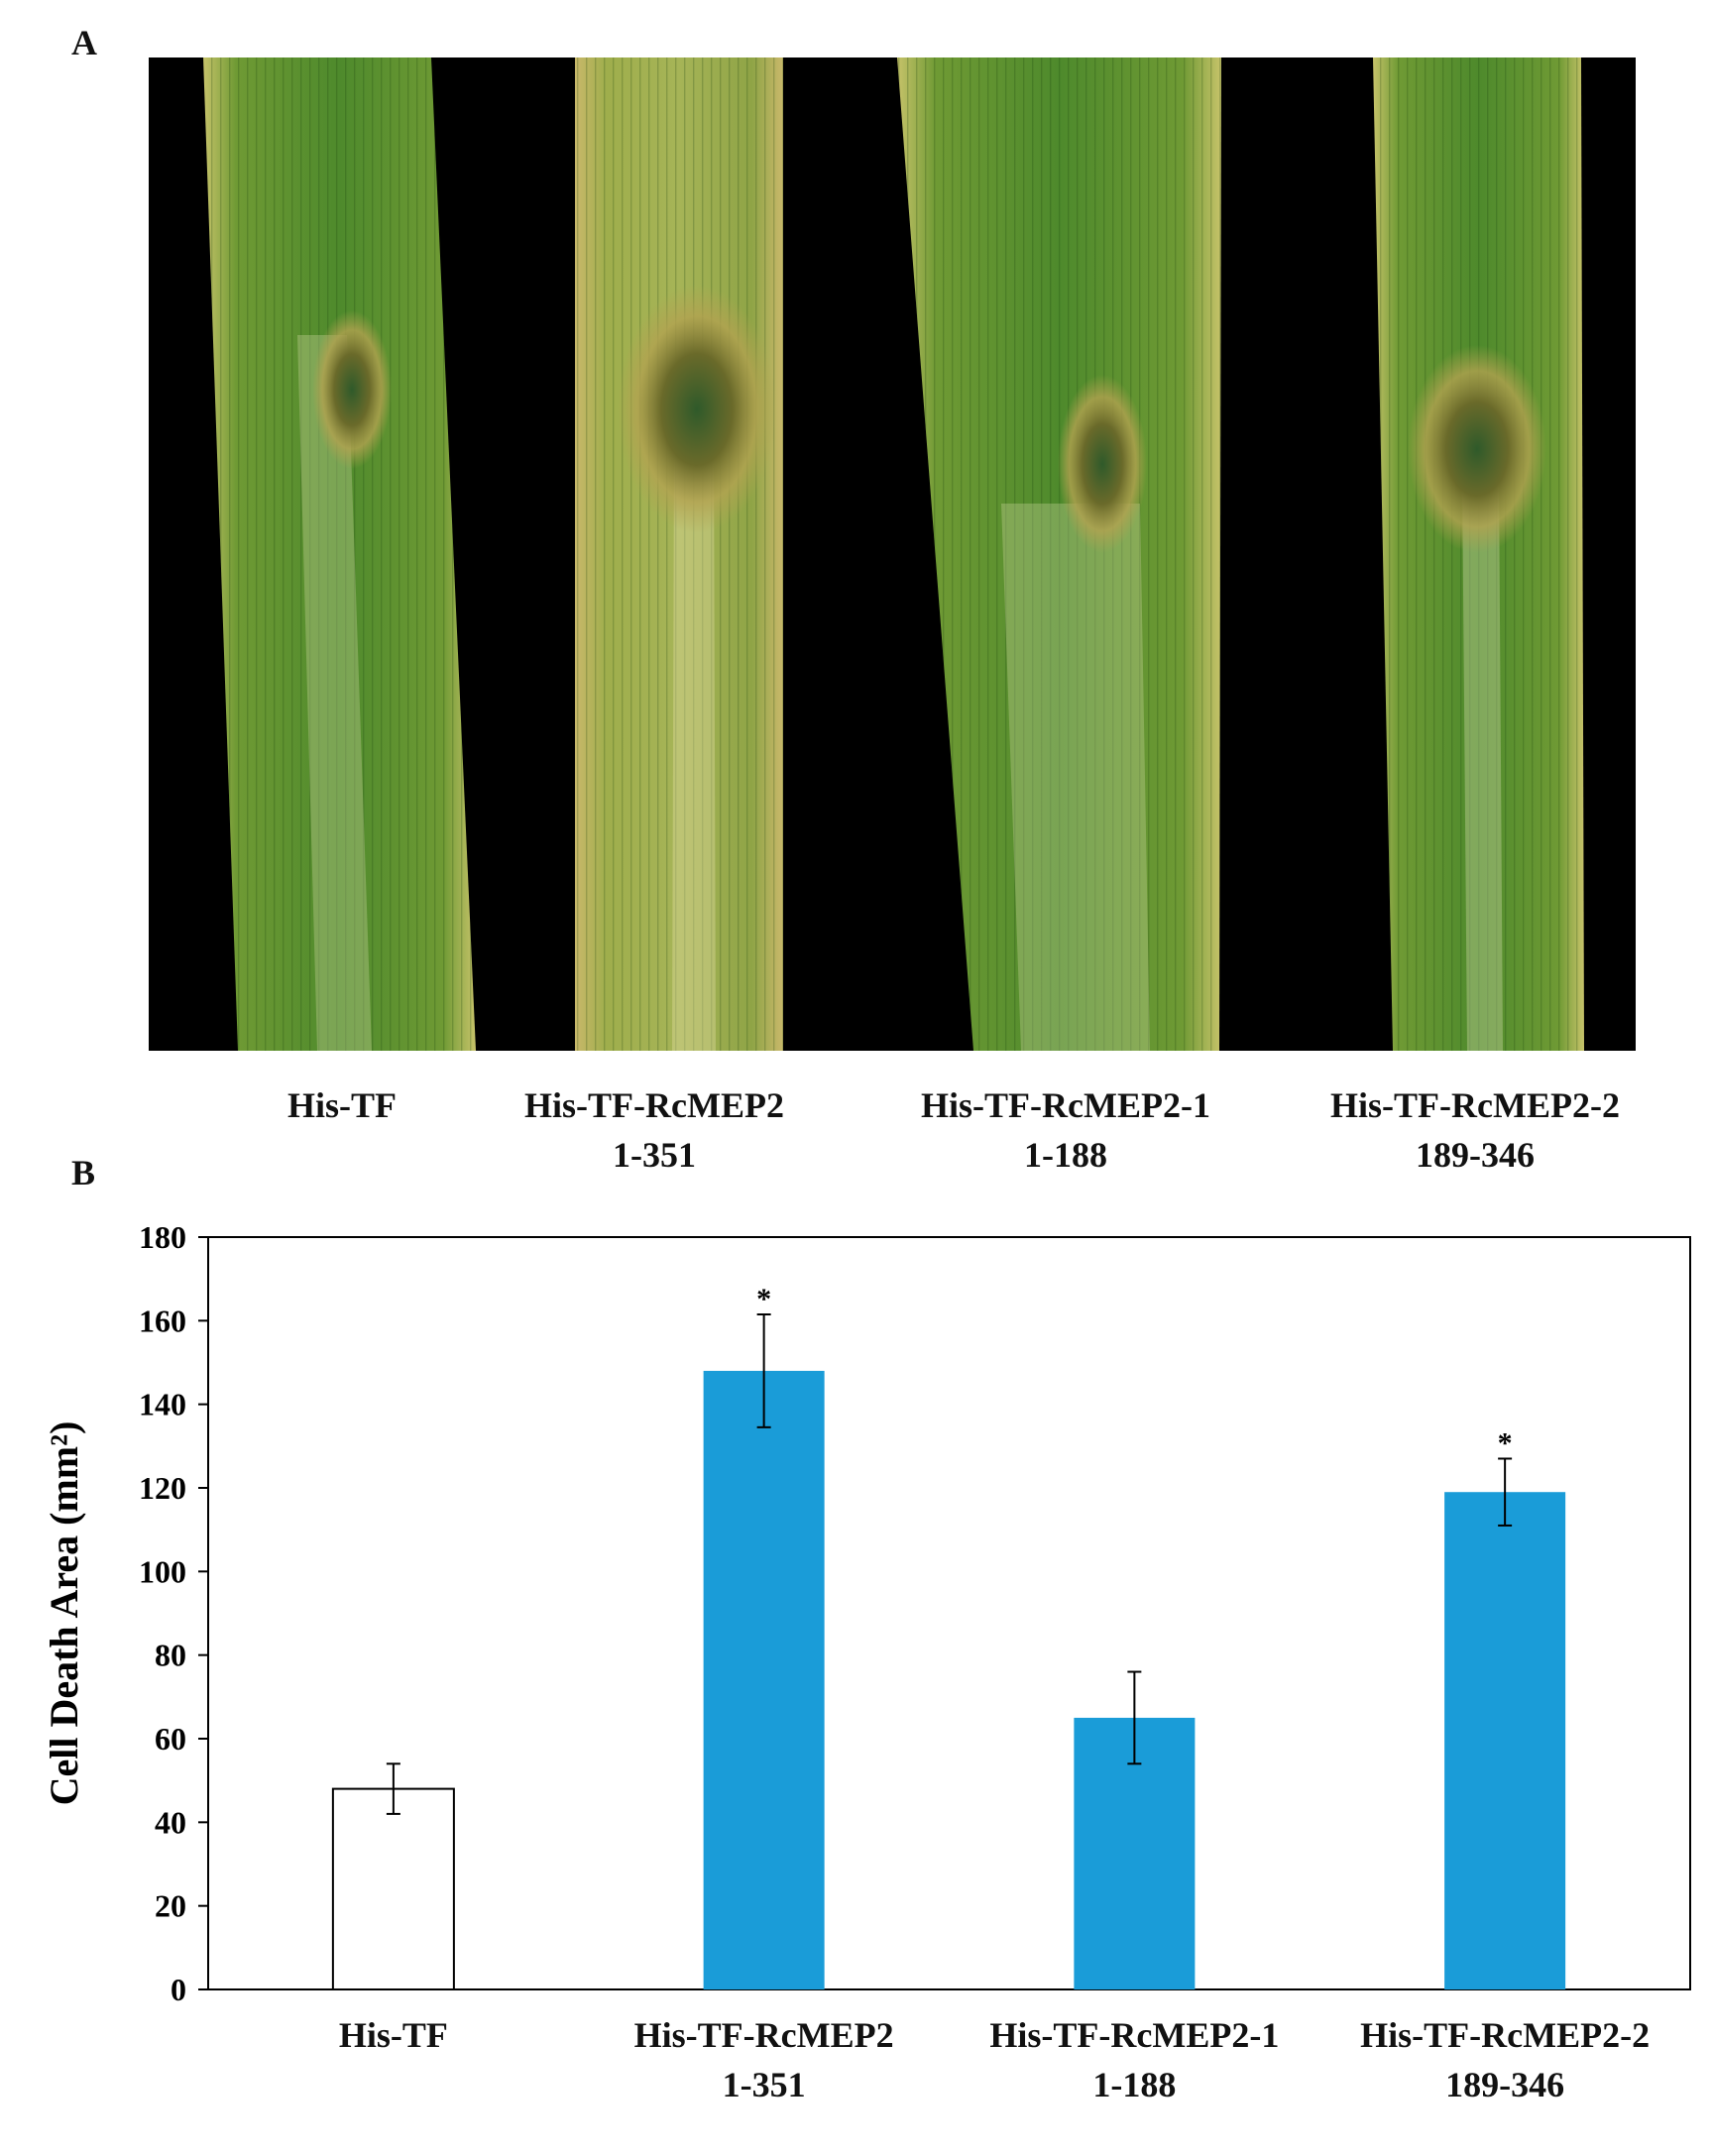 The width and height of the screenshot is (1712, 2156). Describe the element at coordinates (64, 1613) in the screenshot. I see `y-axis-label: Cell Death Area (mm²)` at that location.